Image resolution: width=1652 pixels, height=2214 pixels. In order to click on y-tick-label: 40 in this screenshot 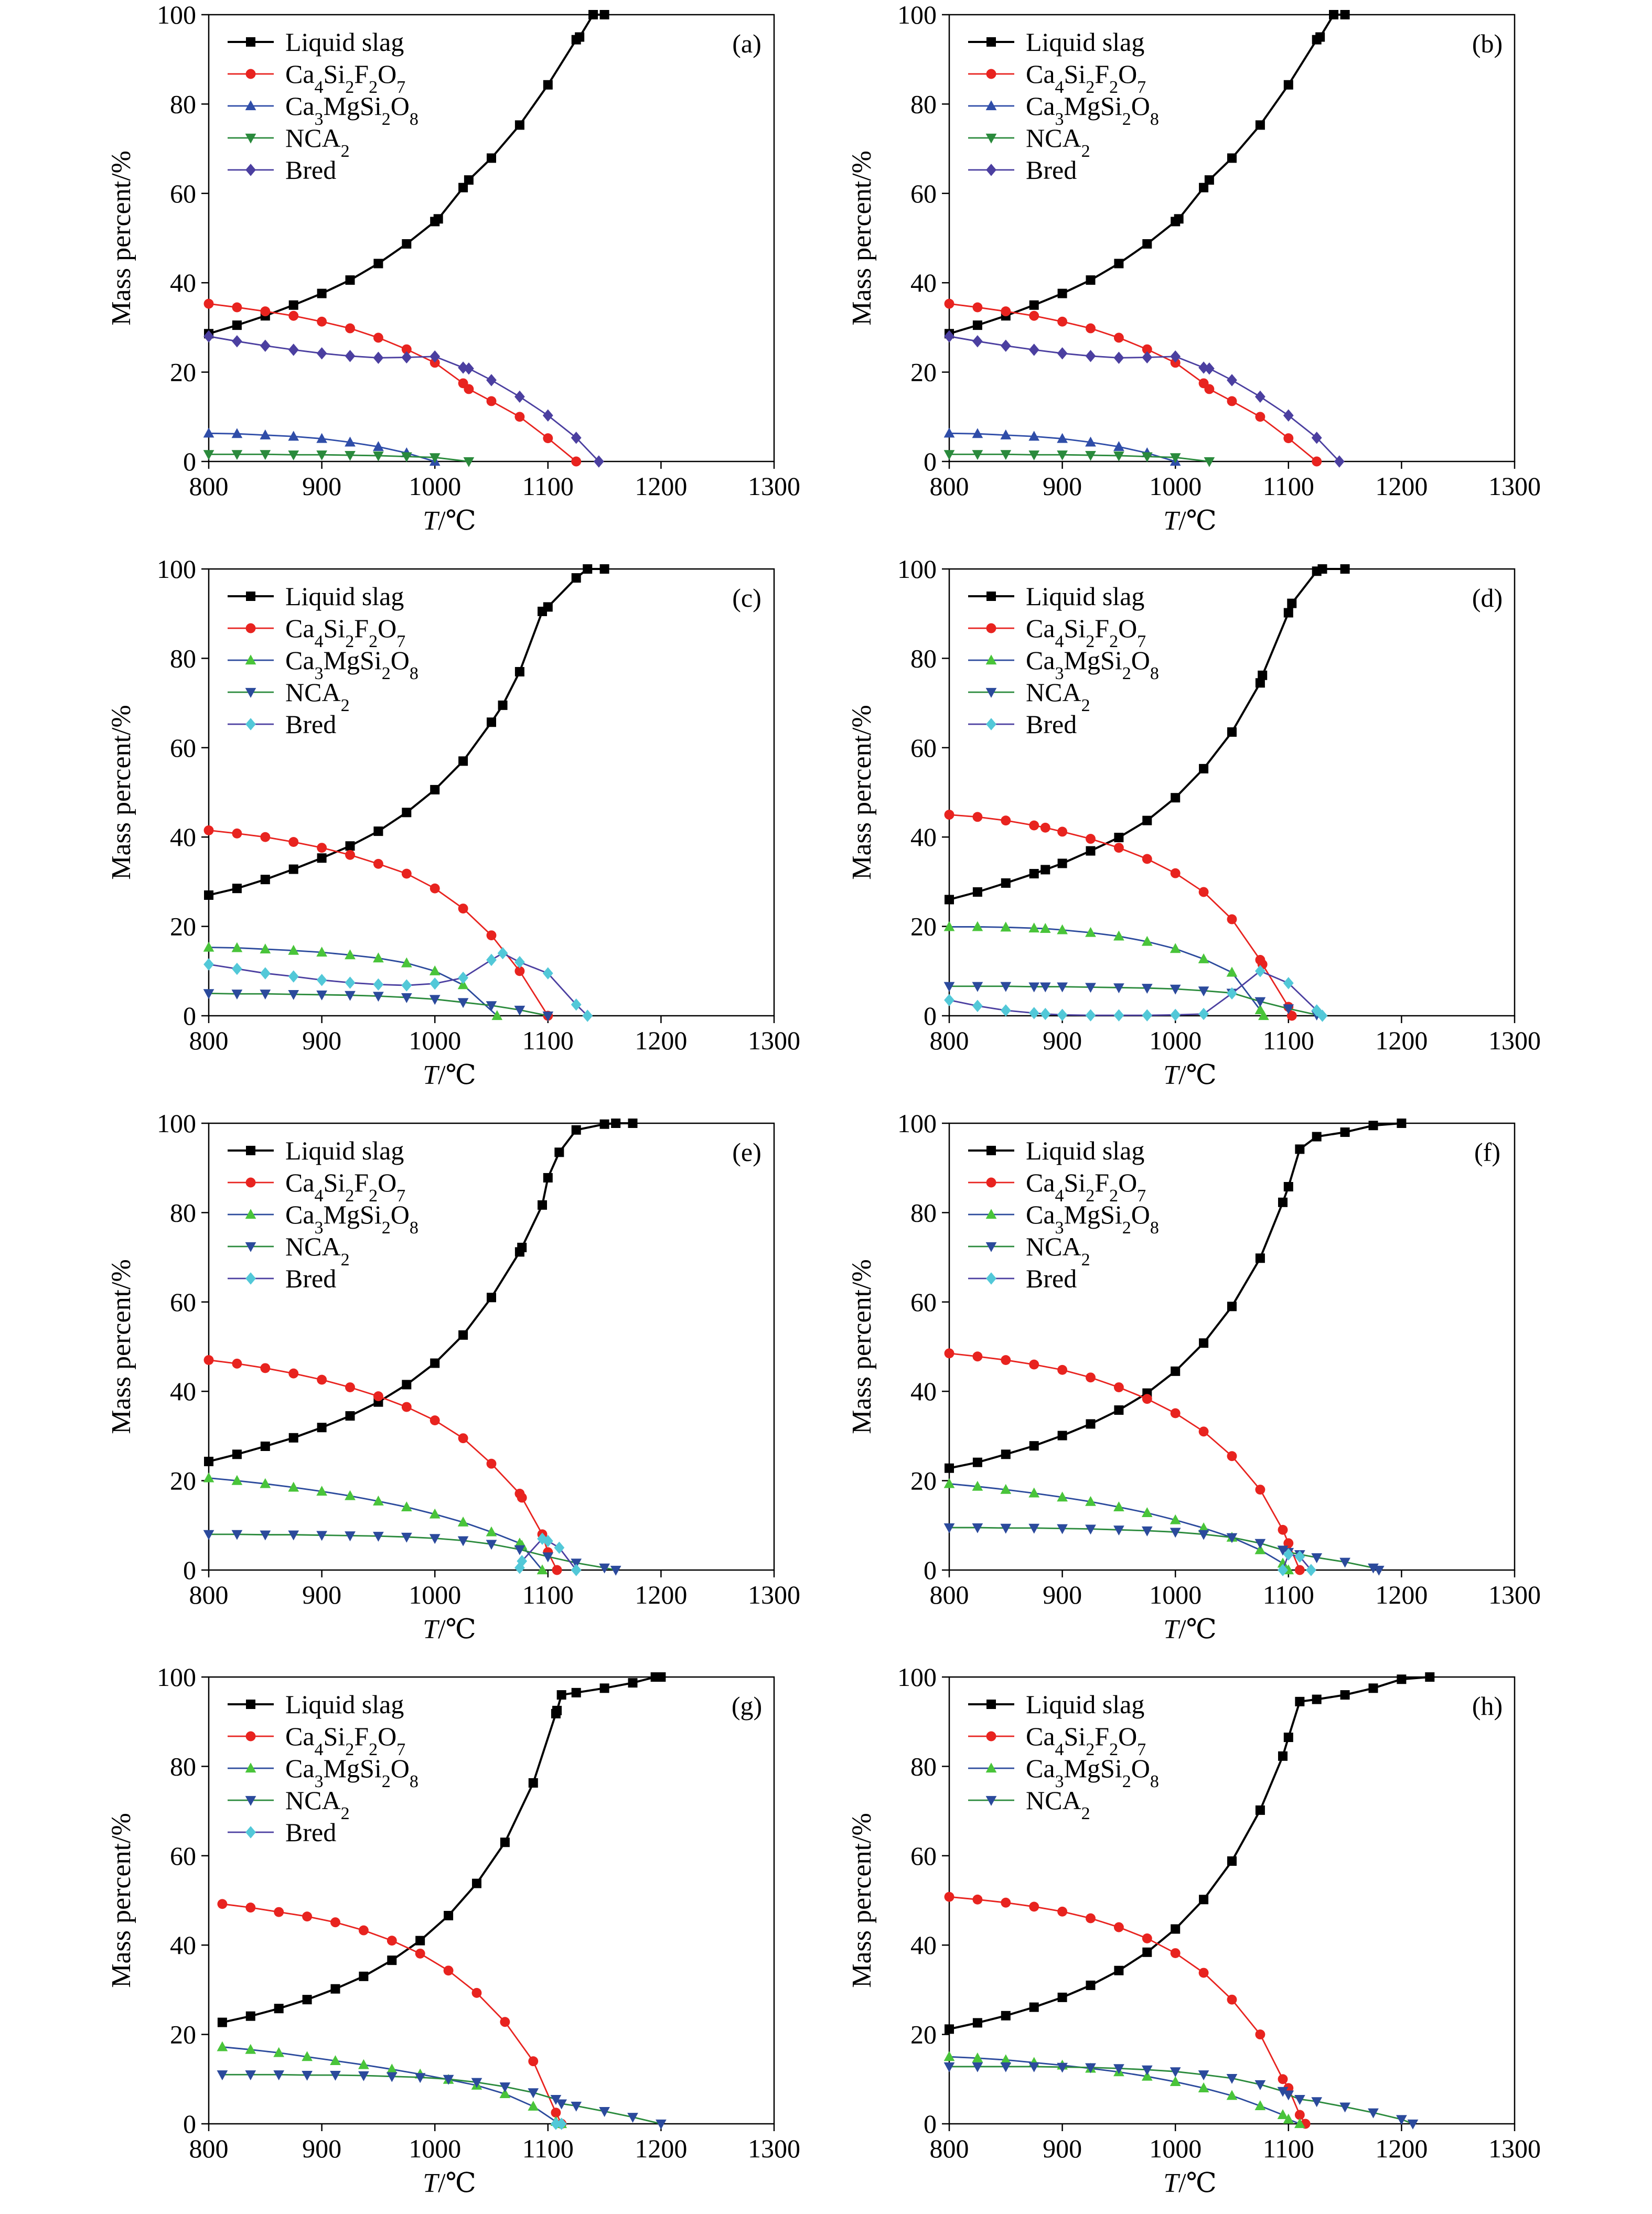, I will do `click(924, 837)`.